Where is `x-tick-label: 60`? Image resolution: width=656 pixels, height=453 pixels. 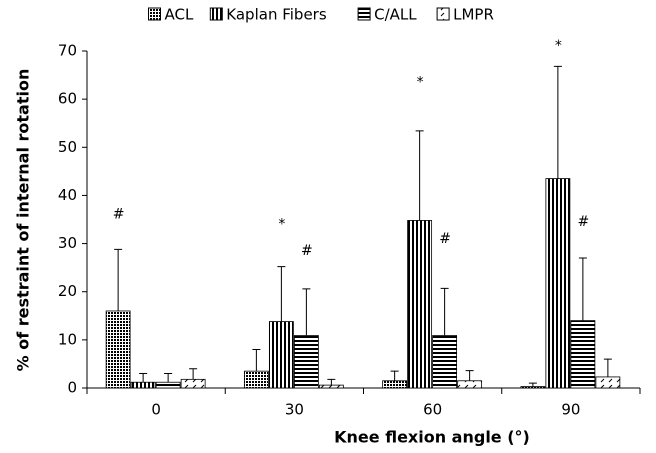
x-tick-label: 60 is located at coordinates (432, 410).